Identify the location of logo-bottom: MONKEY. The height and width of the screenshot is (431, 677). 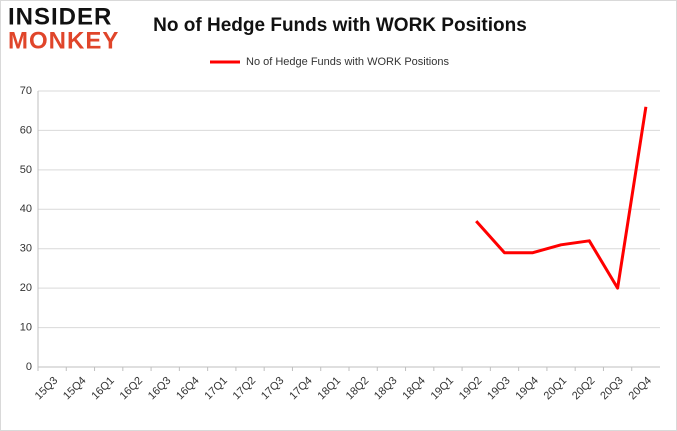
(63, 40).